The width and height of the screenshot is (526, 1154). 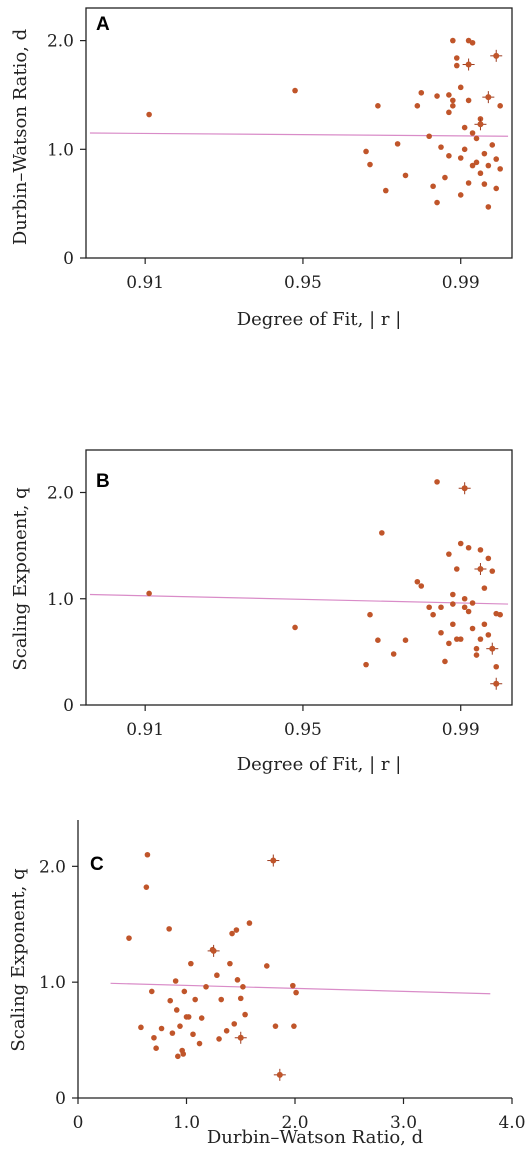 What do you see at coordinates (20, 578) in the screenshot?
I see `y-axis-label-b: Scaling Exponent, q` at bounding box center [20, 578].